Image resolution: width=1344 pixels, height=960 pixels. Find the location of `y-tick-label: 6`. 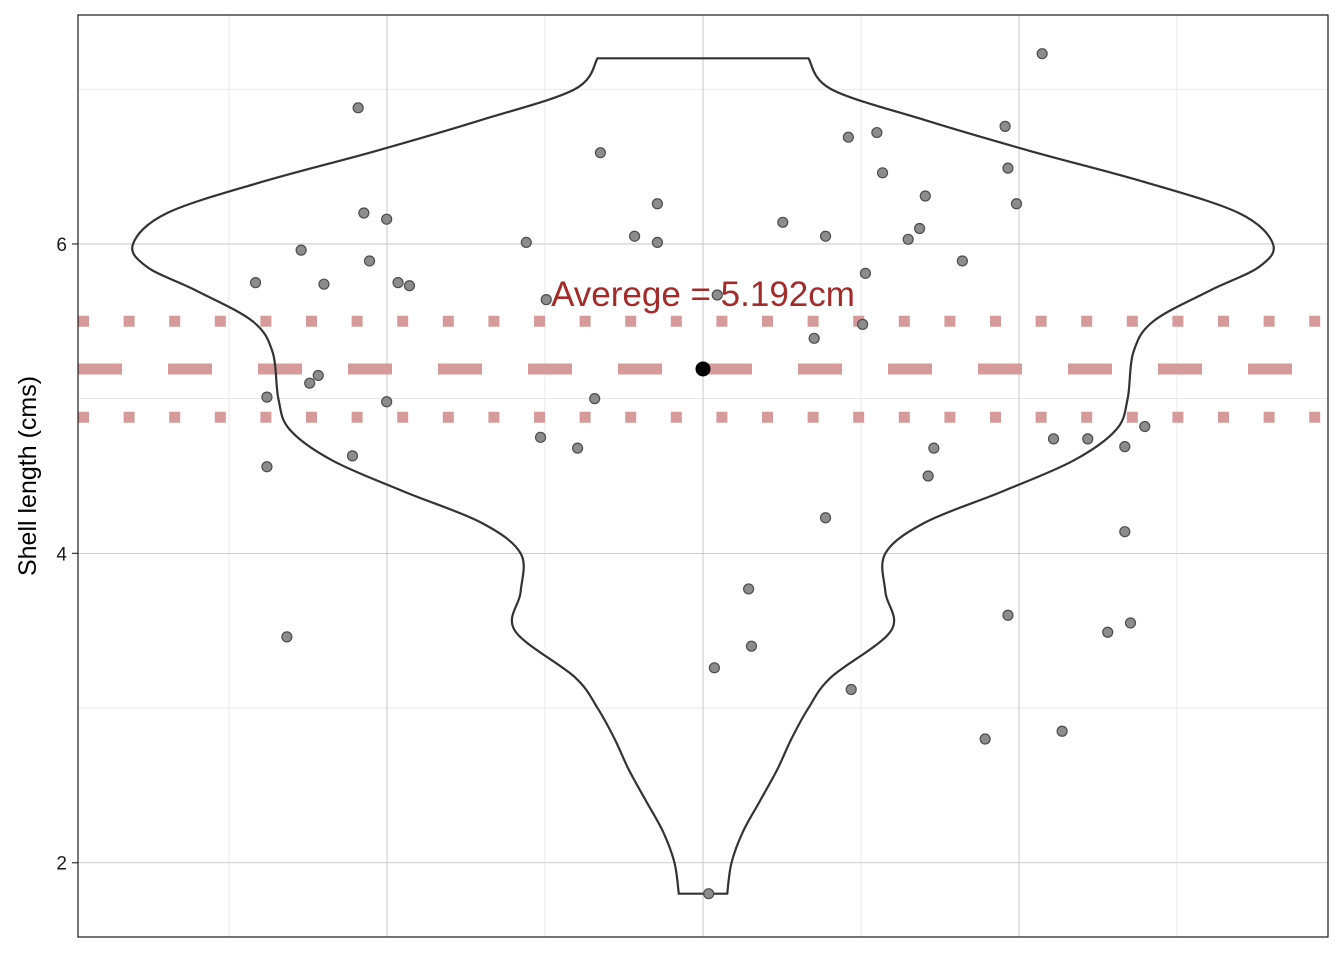

y-tick-label: 6 is located at coordinates (61, 245).